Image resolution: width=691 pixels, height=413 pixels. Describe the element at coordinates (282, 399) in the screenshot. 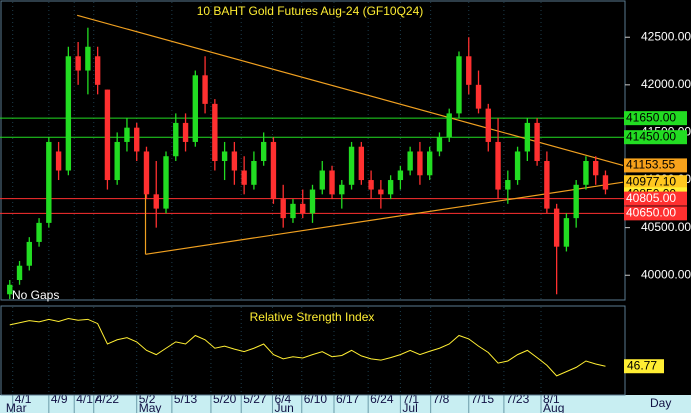

I see `x-tick-label: 6/4` at that location.